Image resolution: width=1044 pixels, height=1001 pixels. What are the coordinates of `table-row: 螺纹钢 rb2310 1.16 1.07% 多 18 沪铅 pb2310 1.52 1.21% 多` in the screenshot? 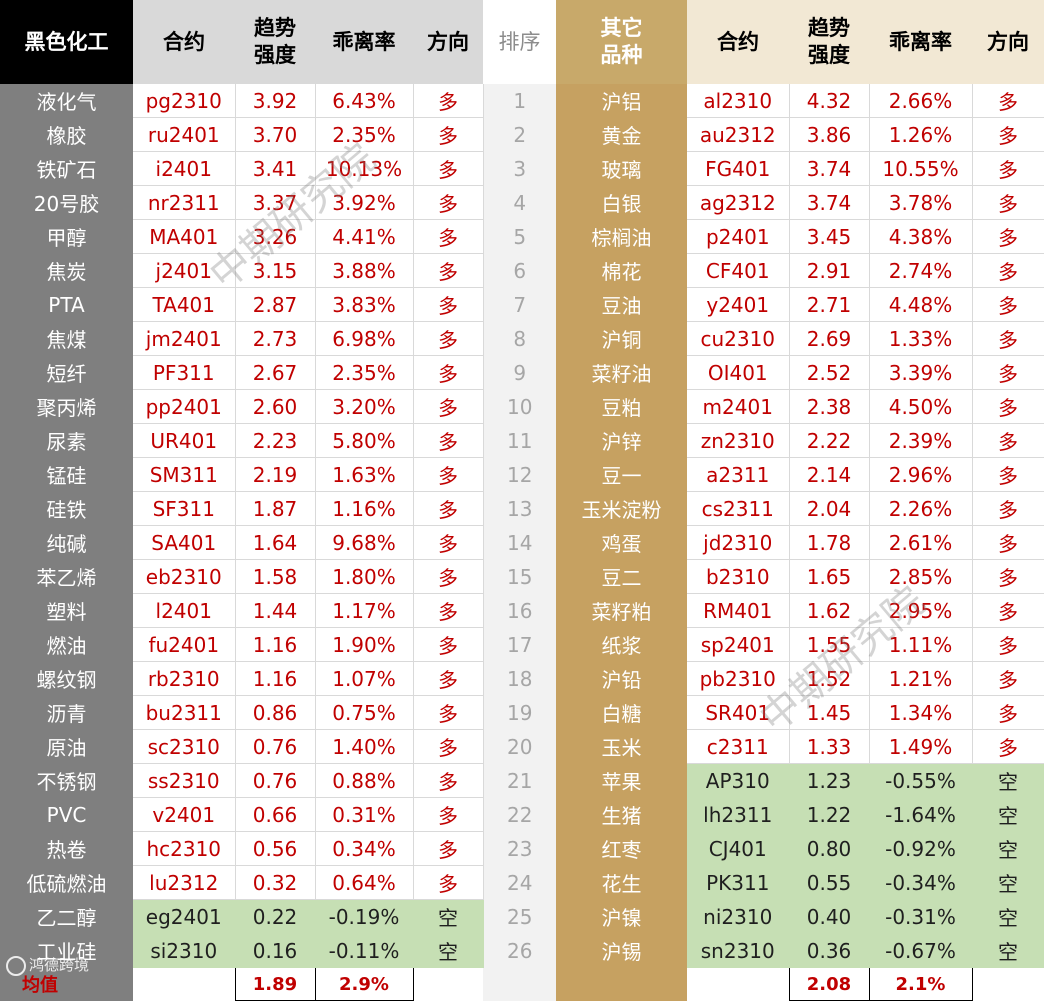 It's located at (522, 678).